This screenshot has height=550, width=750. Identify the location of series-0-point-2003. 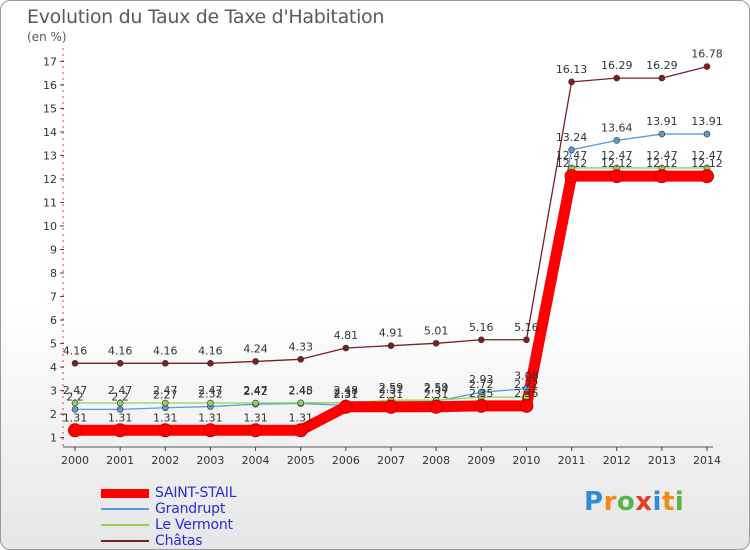
(210, 430).